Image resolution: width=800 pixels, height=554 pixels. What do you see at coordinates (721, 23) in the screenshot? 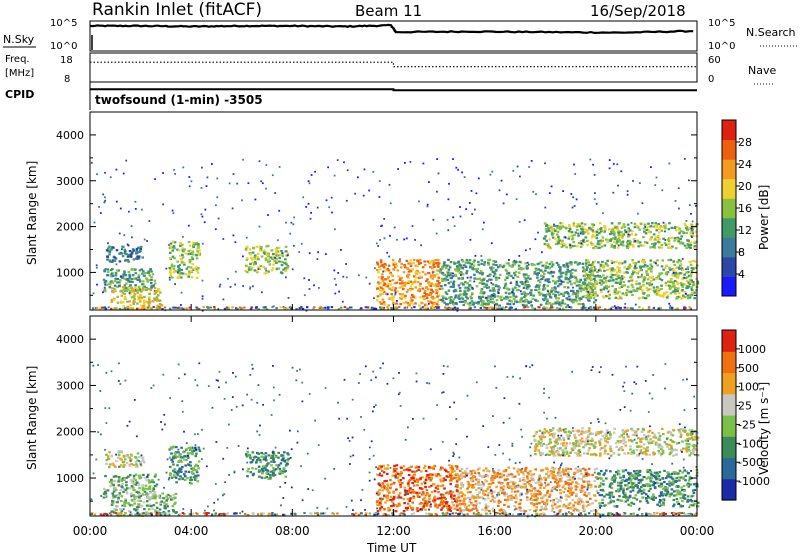
I see `noise-right-tick-top: 10^5` at bounding box center [721, 23].